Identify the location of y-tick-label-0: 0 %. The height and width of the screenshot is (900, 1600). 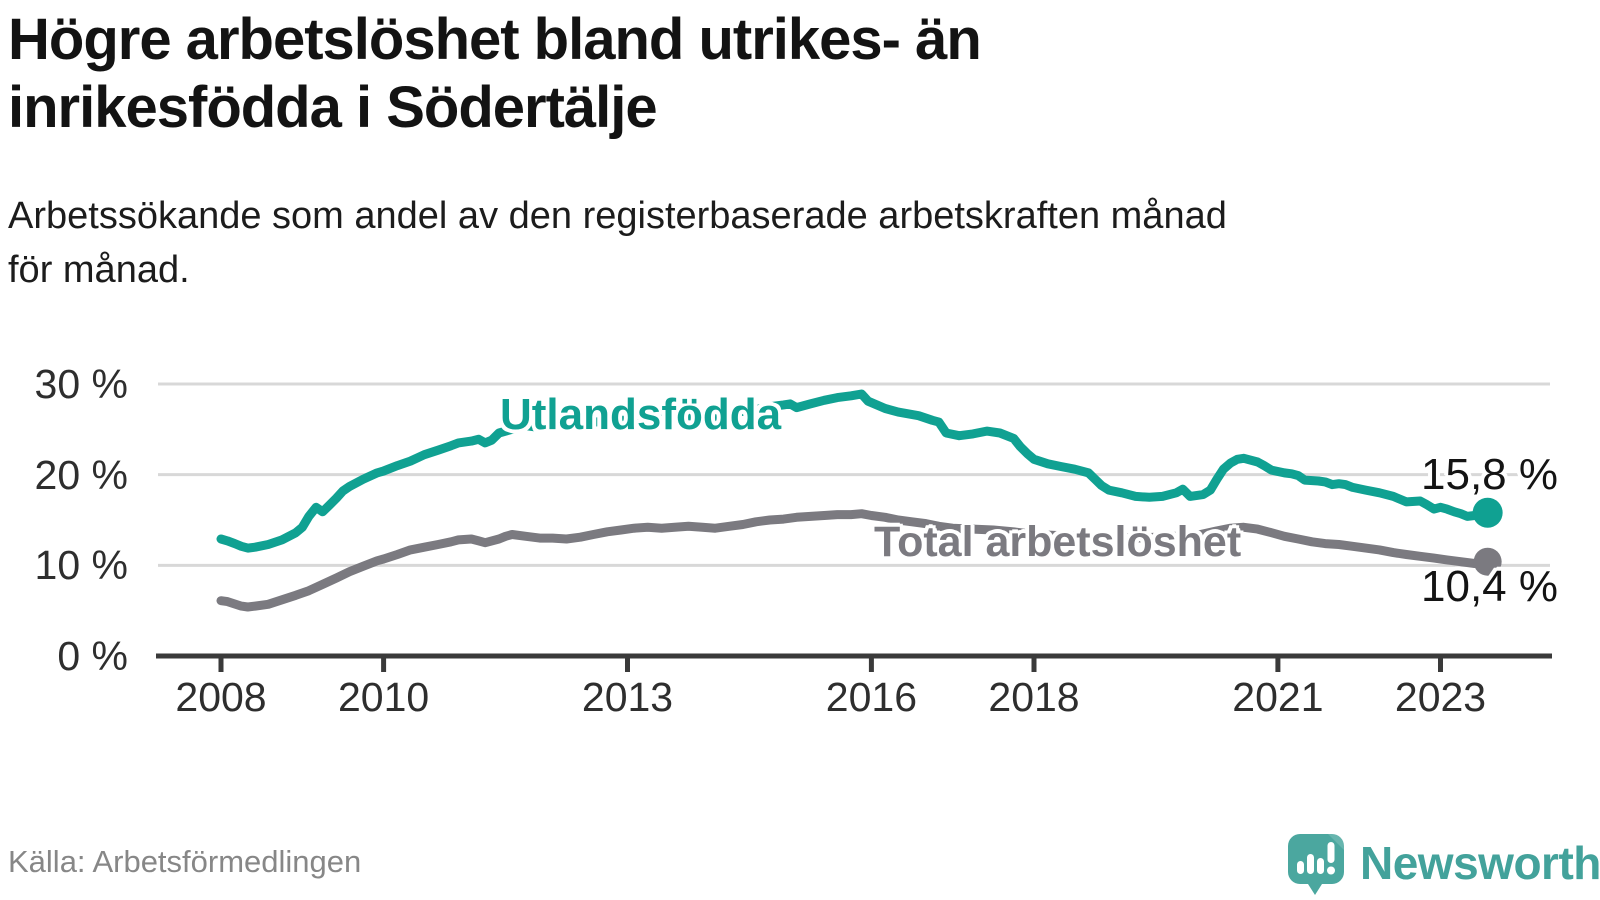
(92, 656).